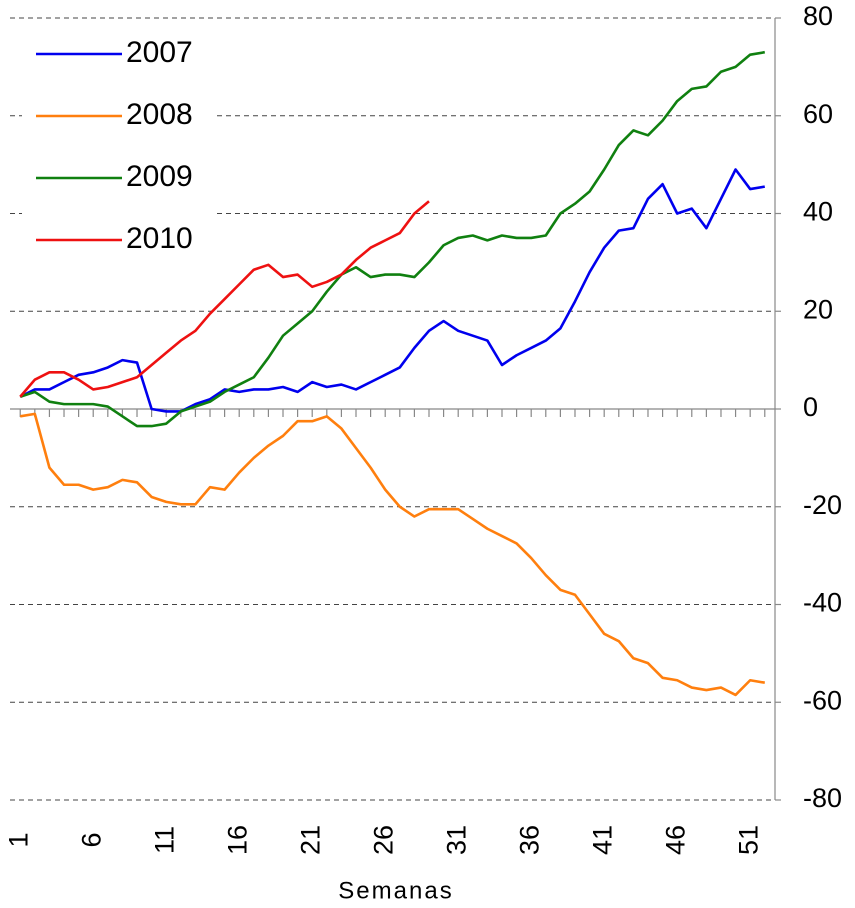 The width and height of the screenshot is (855, 908). What do you see at coordinates (529, 840) in the screenshot?
I see `x-tick-label: 36` at bounding box center [529, 840].